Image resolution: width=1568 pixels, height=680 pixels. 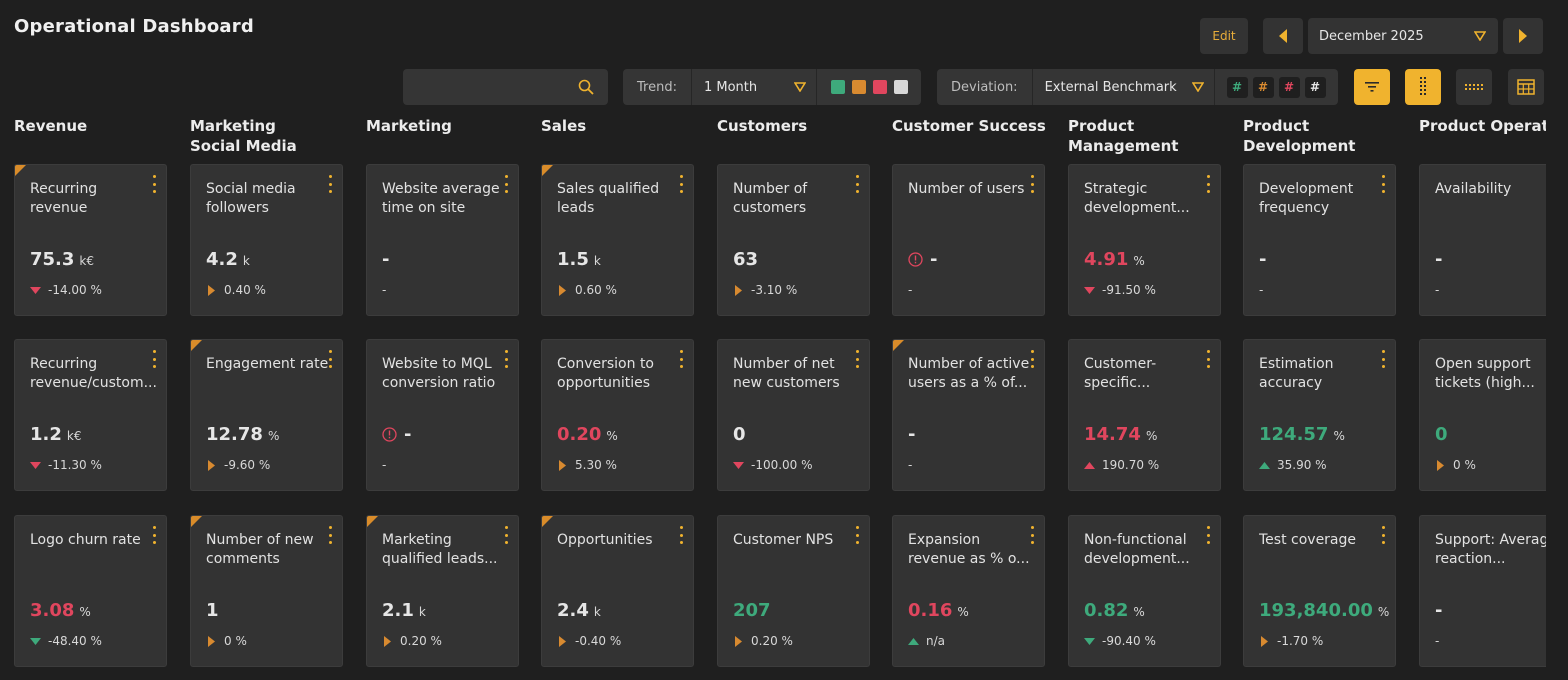 What do you see at coordinates (1144, 415) in the screenshot?
I see `kpi-card: Customer-specific... 14.74% 190.70 %` at bounding box center [1144, 415].